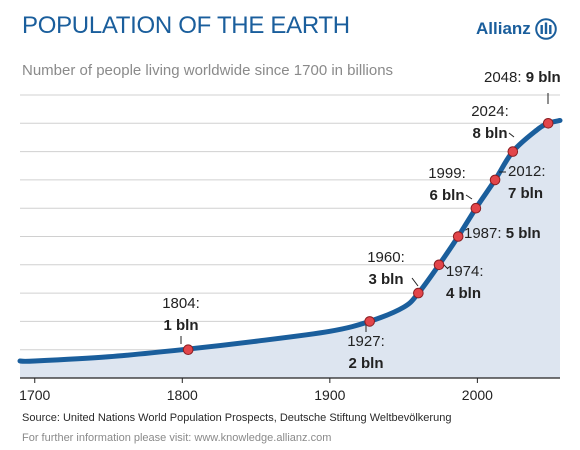 The height and width of the screenshot is (450, 580). What do you see at coordinates (181, 303) in the screenshot?
I see `milestone-year-label: 1804:` at bounding box center [181, 303].